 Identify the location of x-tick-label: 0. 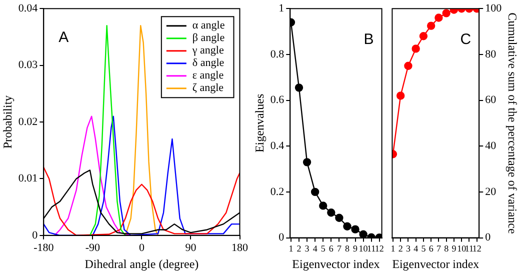
(141, 248).